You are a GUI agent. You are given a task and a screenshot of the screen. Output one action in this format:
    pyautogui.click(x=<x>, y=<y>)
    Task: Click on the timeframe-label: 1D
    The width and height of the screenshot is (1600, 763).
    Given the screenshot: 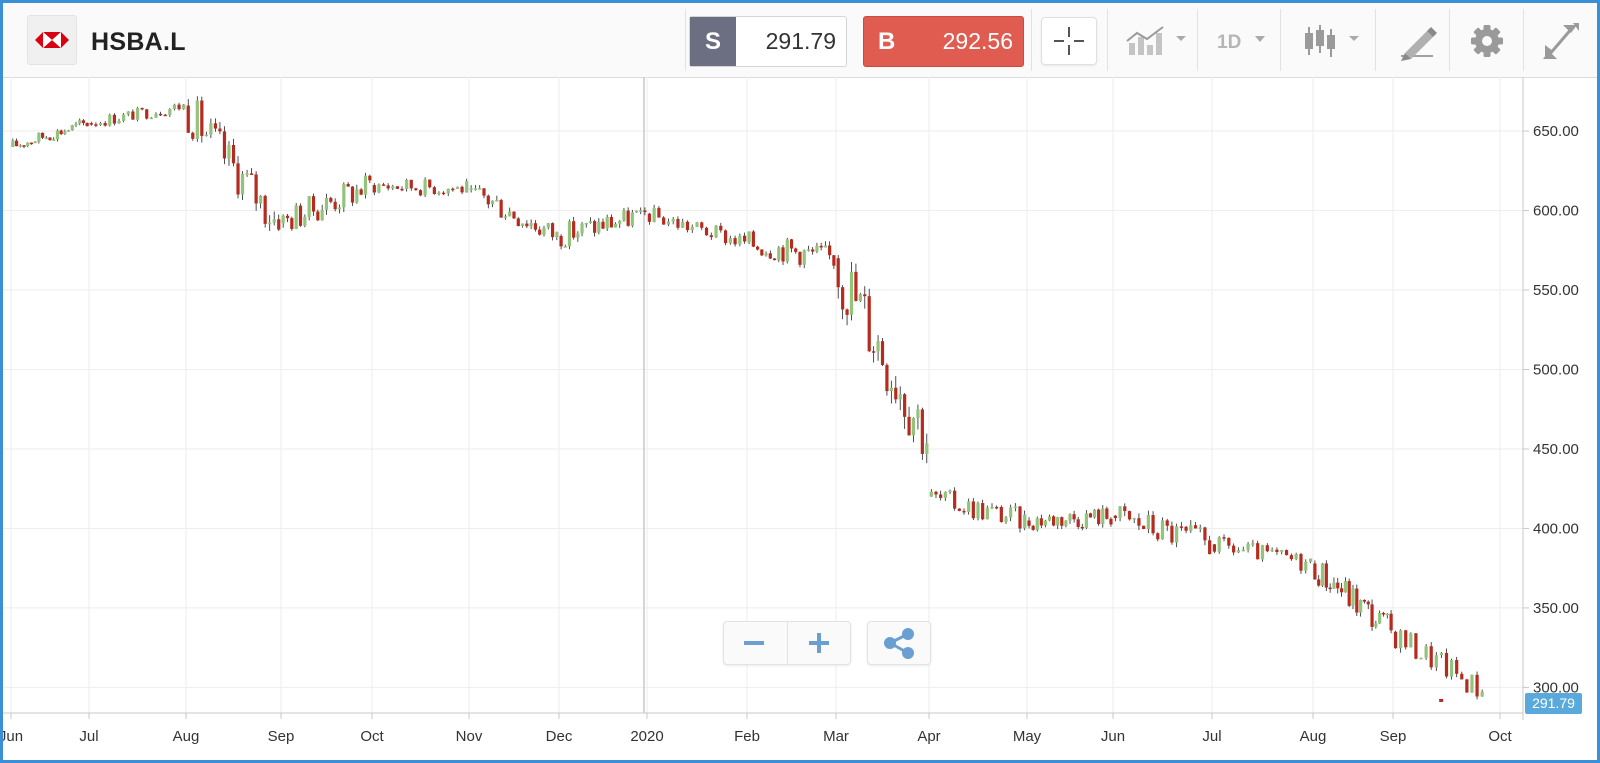 What is the action you would take?
    pyautogui.click(x=1229, y=42)
    